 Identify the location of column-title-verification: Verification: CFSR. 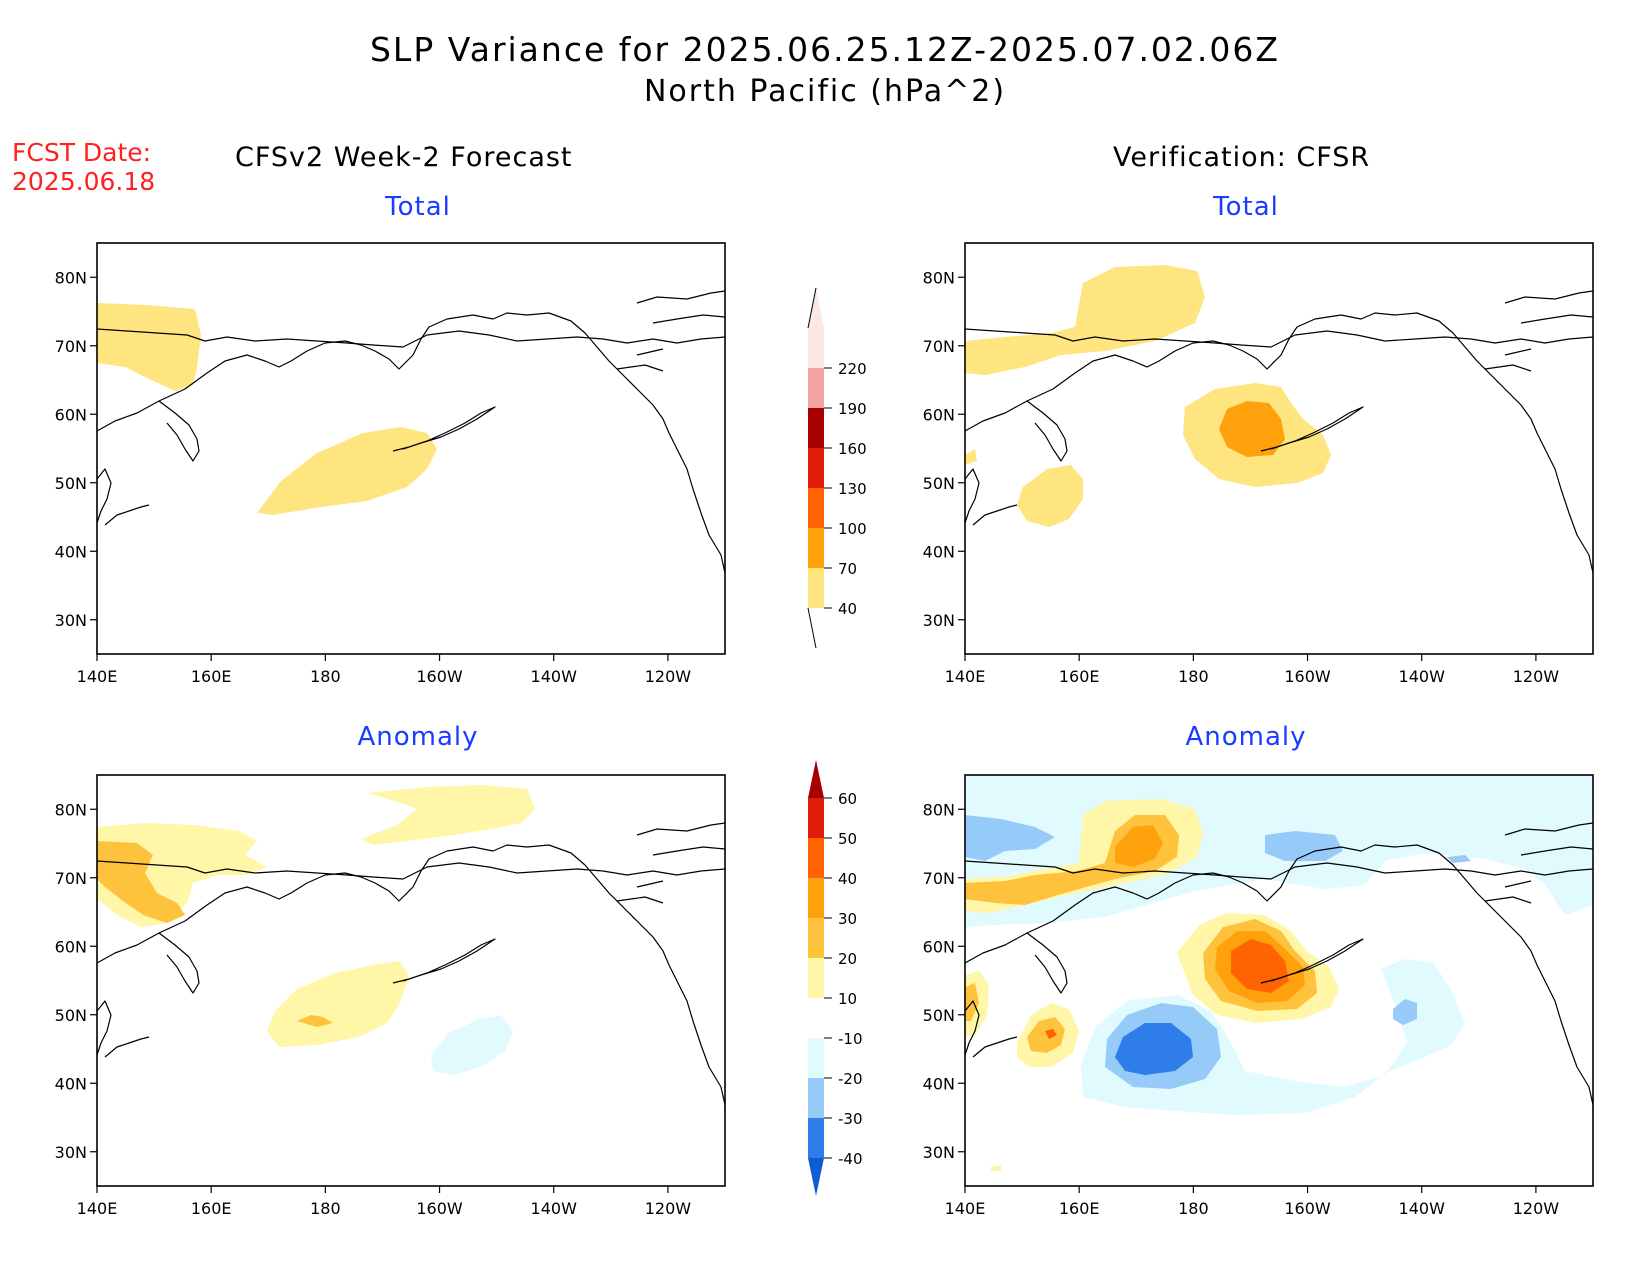
(1242, 157).